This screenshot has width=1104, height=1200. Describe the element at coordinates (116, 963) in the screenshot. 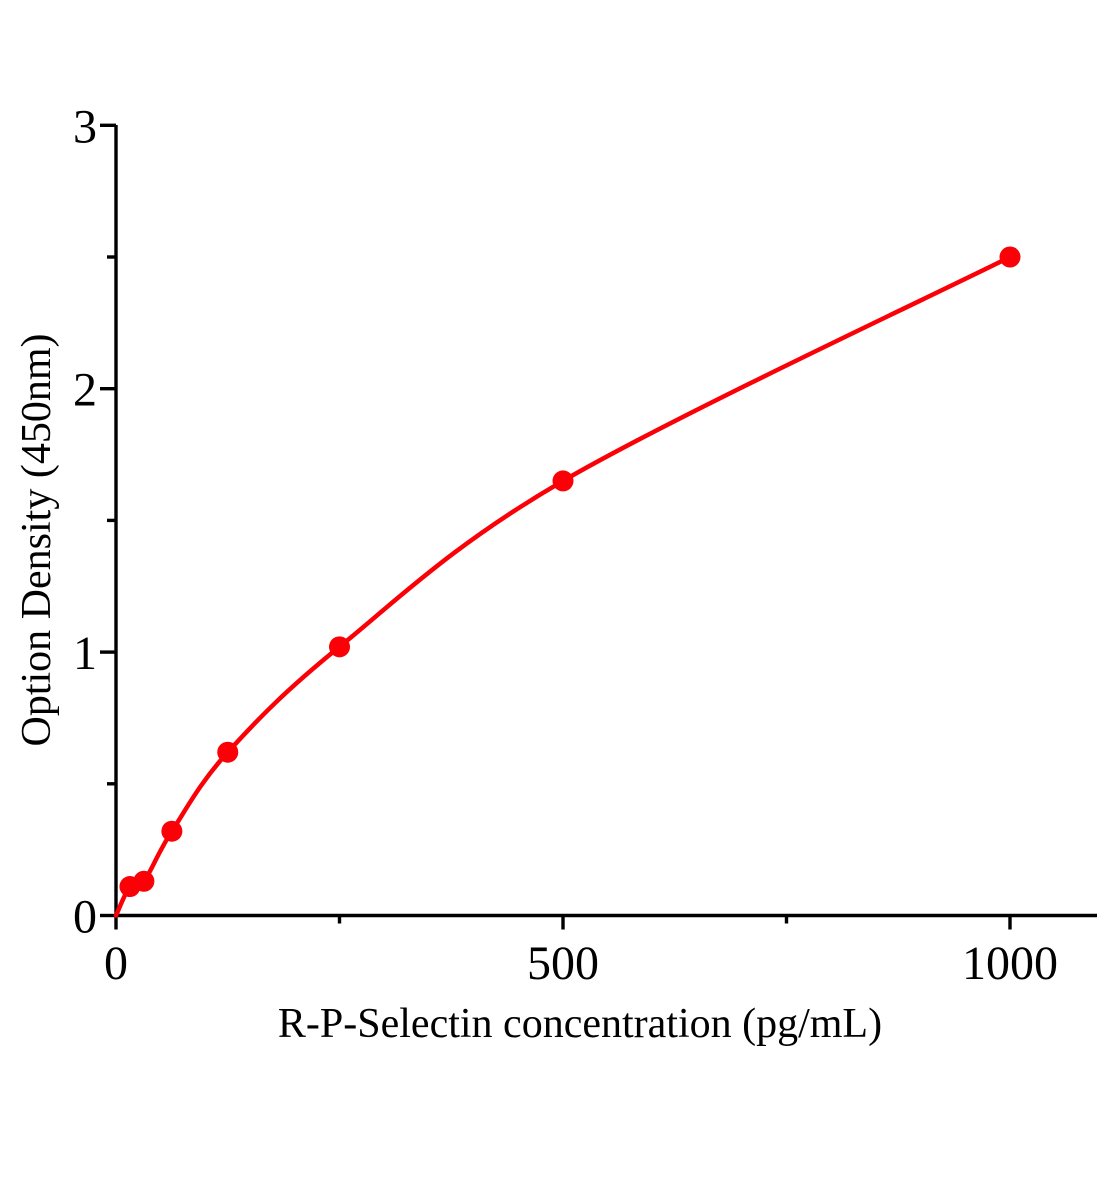

I see `x-tick-label: 0` at that location.